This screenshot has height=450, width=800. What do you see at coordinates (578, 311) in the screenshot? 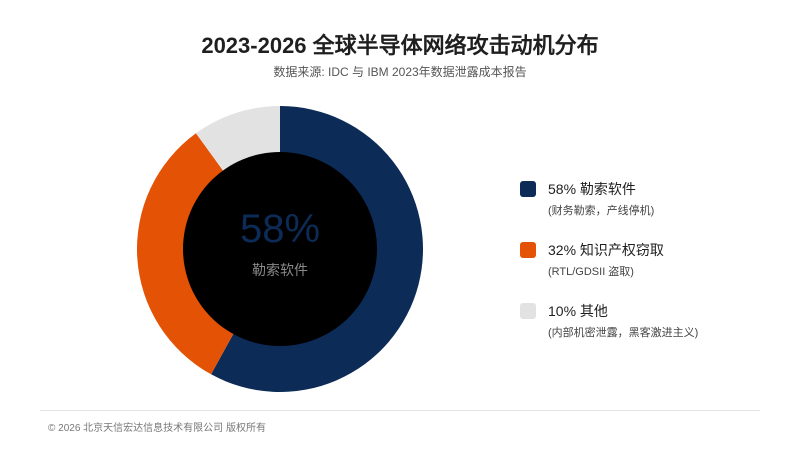
I see `legend-label: 10% 其他` at bounding box center [578, 311].